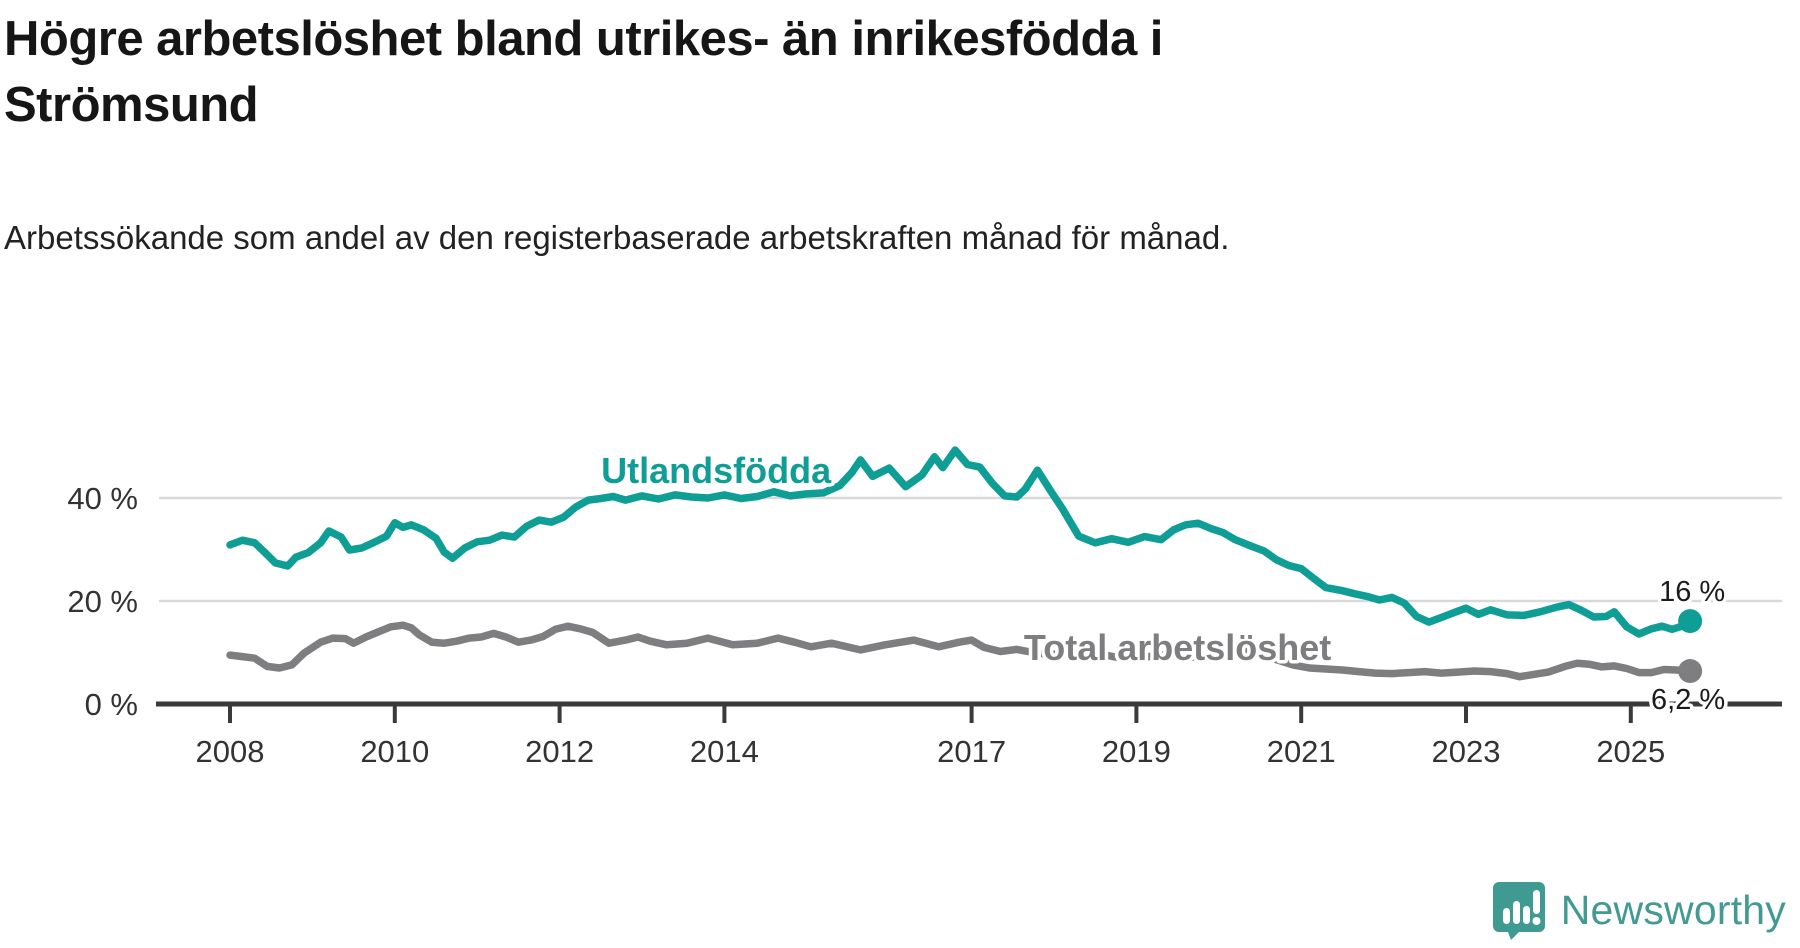 The width and height of the screenshot is (1800, 948). Describe the element at coordinates (1518, 911) in the screenshot. I see `newsworthy-logo-icon` at that location.